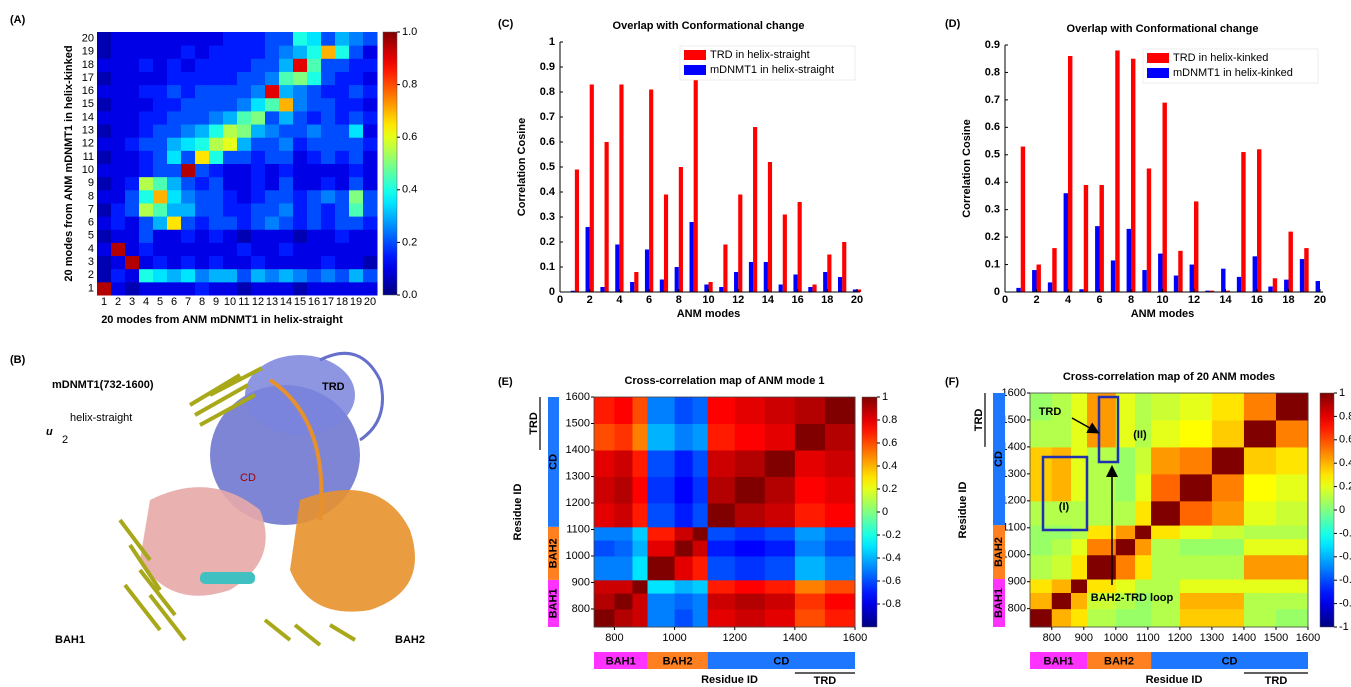  I want to click on bah1-domain-shape, so click(203, 541).